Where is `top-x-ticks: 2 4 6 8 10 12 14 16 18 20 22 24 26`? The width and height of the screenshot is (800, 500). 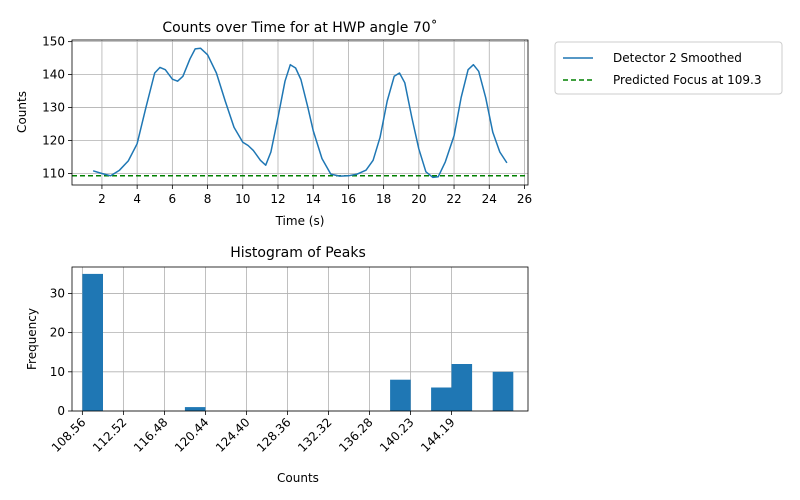 top-x-ticks: 2 4 6 8 10 12 14 16 18 20 22 24 26 is located at coordinates (315, 195).